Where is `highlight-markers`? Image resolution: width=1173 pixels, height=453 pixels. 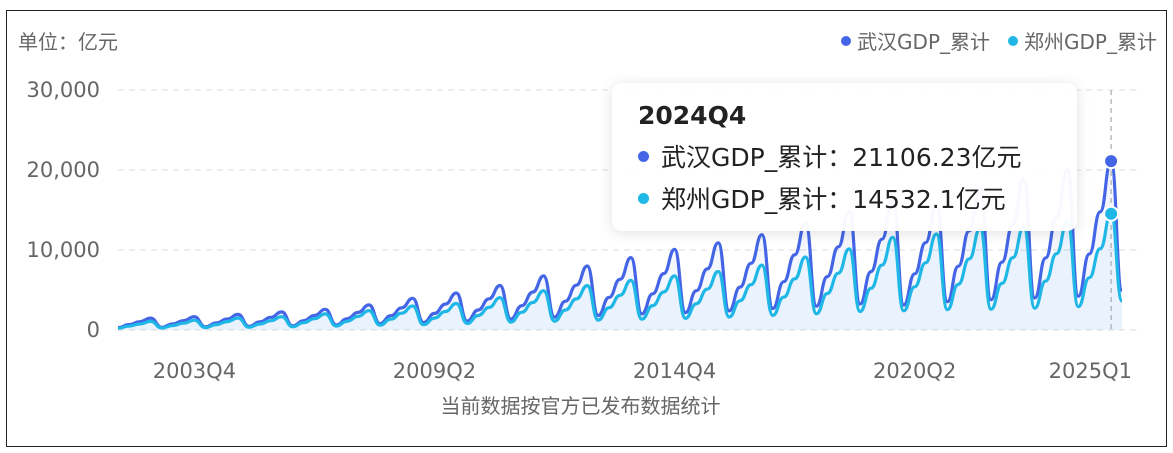
highlight-markers is located at coordinates (1111, 210).